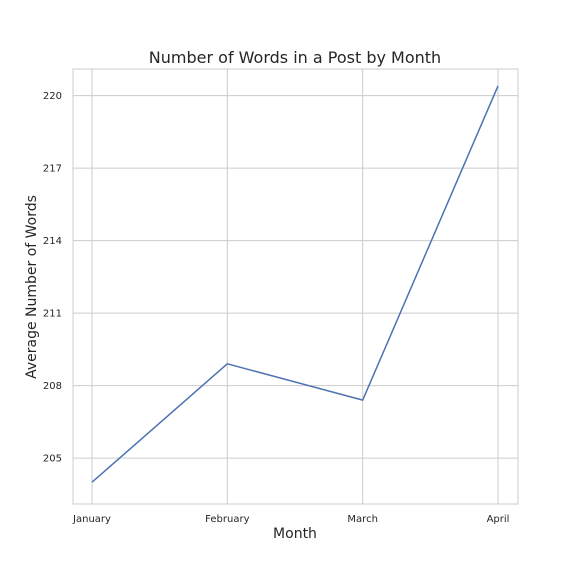 Image resolution: width=576 pixels, height=576 pixels. Describe the element at coordinates (52, 386) in the screenshot. I see `y-tick-label: 208` at that location.